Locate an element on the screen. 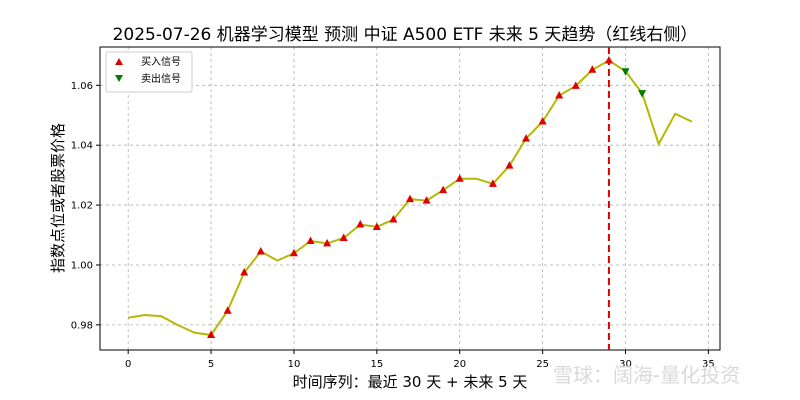 The image size is (800, 400). y-axis-ticks: 0.98 1.00 1.02 1.04 1.06 is located at coordinates (85, 206).